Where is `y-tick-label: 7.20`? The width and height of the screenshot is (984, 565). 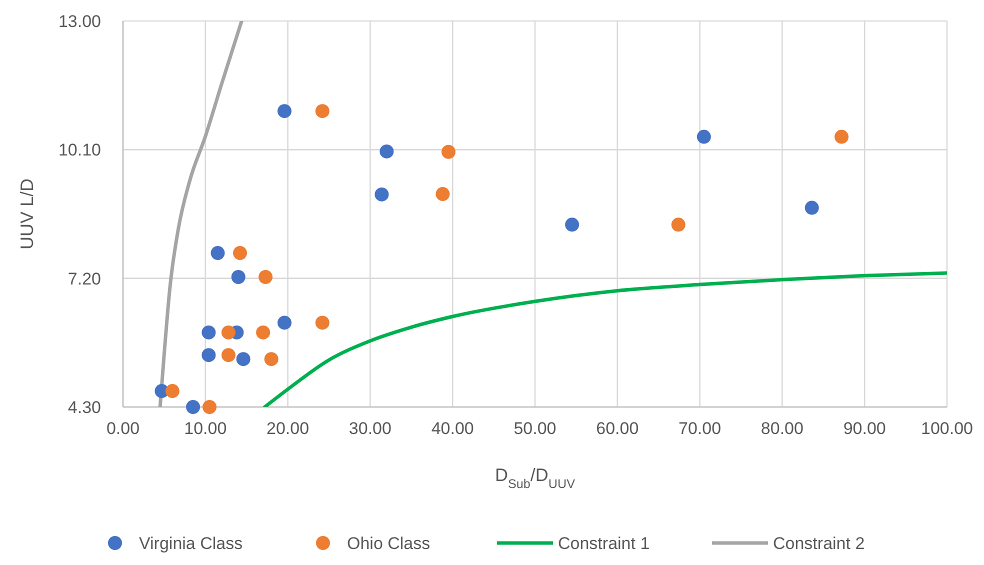 y-tick-label: 7.20 is located at coordinates (84, 278).